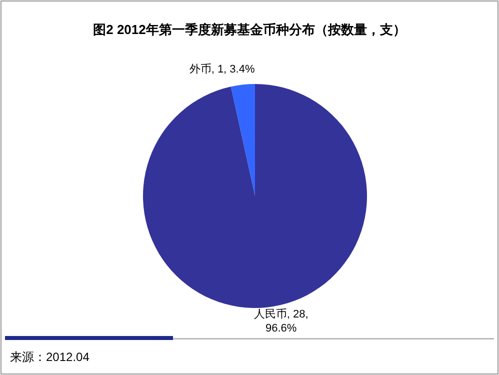 This screenshot has width=499, height=375. What do you see at coordinates (222, 69) in the screenshot?
I see `slice-label: 外币, 1, 3.4%` at bounding box center [222, 69].